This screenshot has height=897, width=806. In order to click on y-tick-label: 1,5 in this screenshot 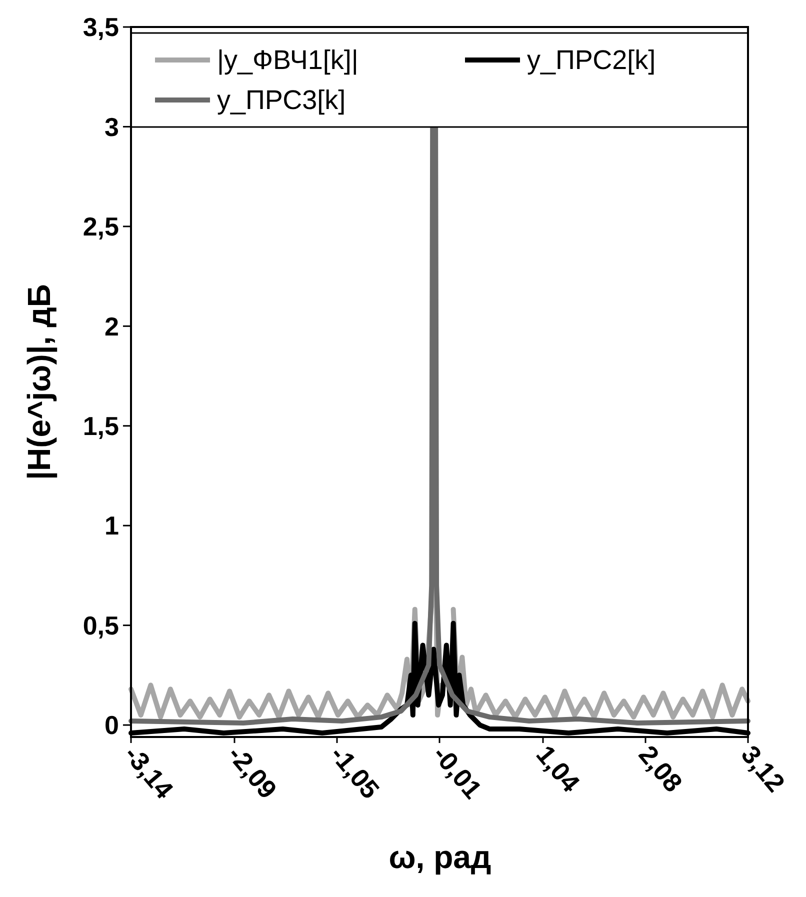, I will do `click(100, 425)`.